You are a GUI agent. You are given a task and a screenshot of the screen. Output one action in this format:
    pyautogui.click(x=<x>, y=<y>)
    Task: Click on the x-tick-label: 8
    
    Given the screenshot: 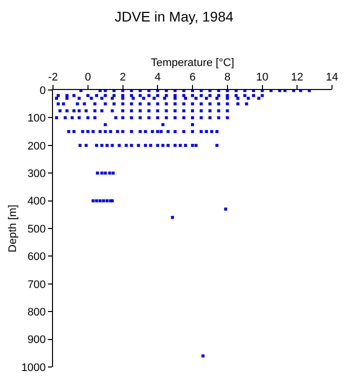 What is the action you would take?
    pyautogui.click(x=227, y=78)
    